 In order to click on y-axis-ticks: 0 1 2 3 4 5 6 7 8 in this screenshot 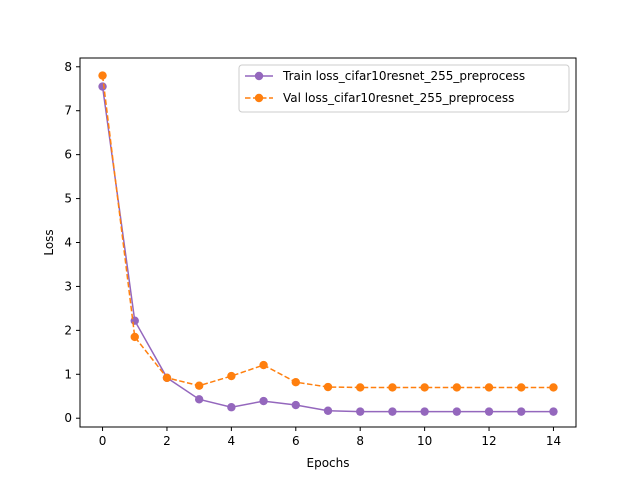, I will do `click(72, 242)`.